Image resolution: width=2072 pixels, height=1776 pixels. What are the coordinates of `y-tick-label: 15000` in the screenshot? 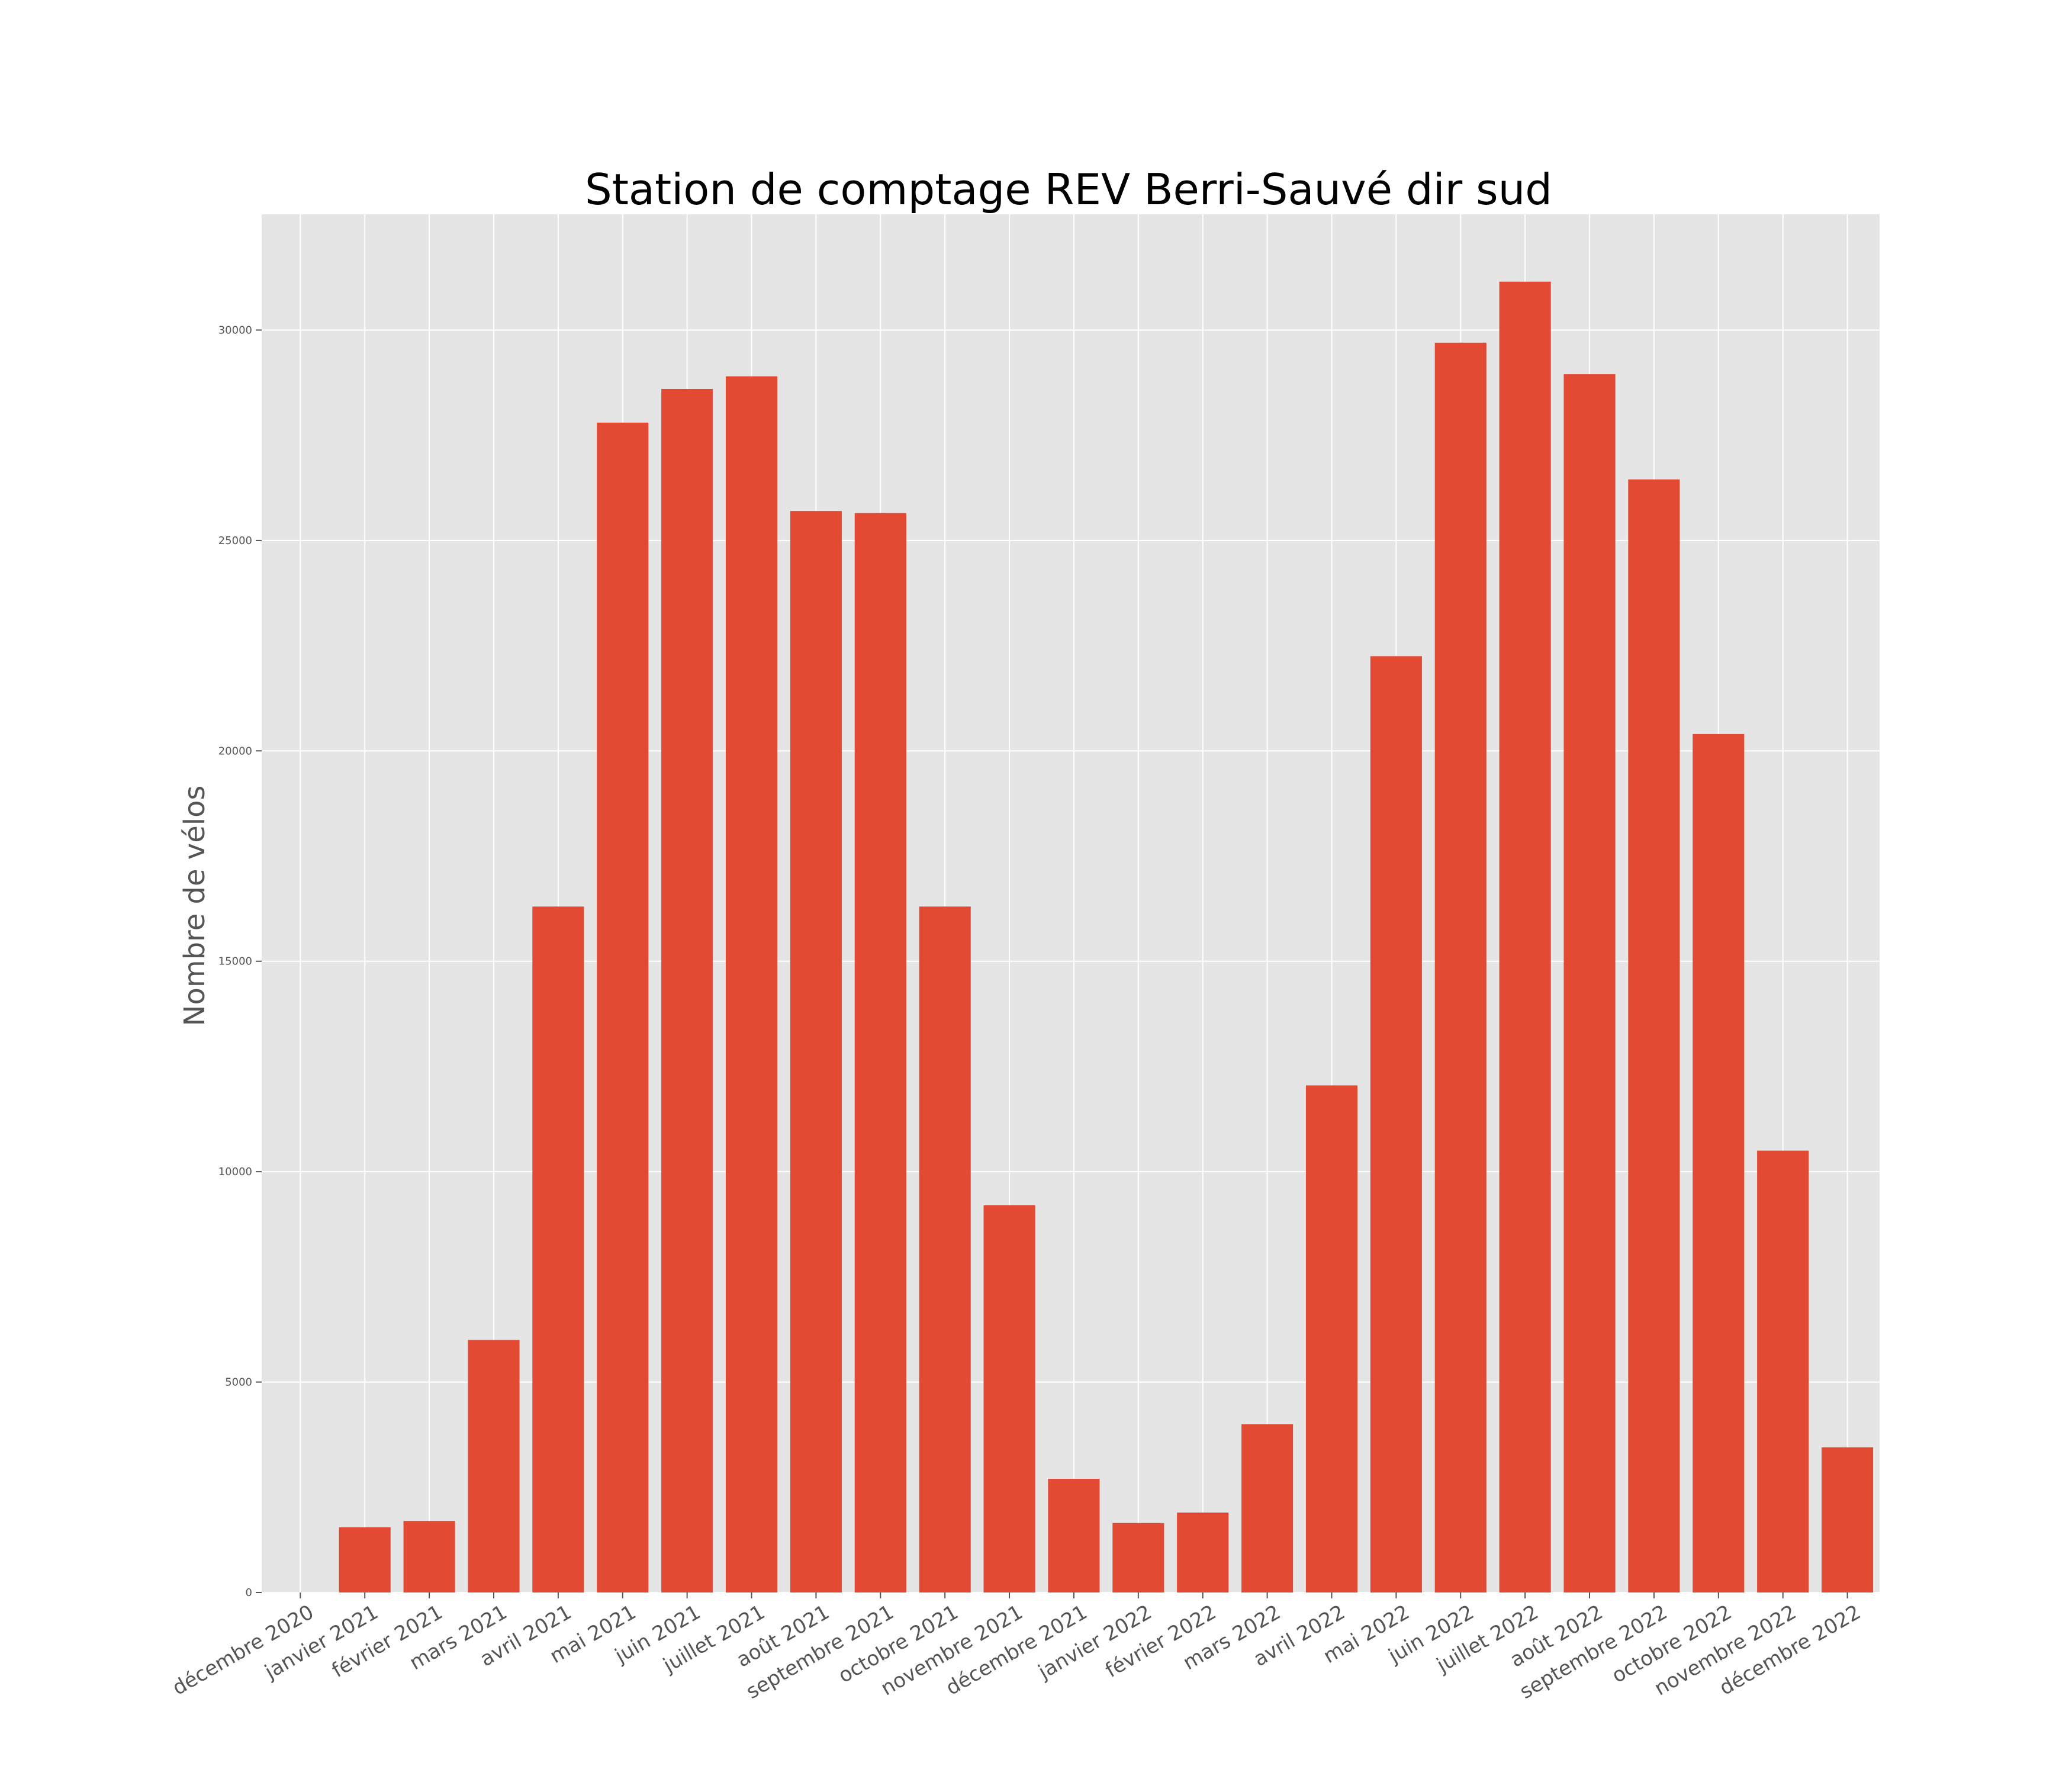 It's located at (235, 961).